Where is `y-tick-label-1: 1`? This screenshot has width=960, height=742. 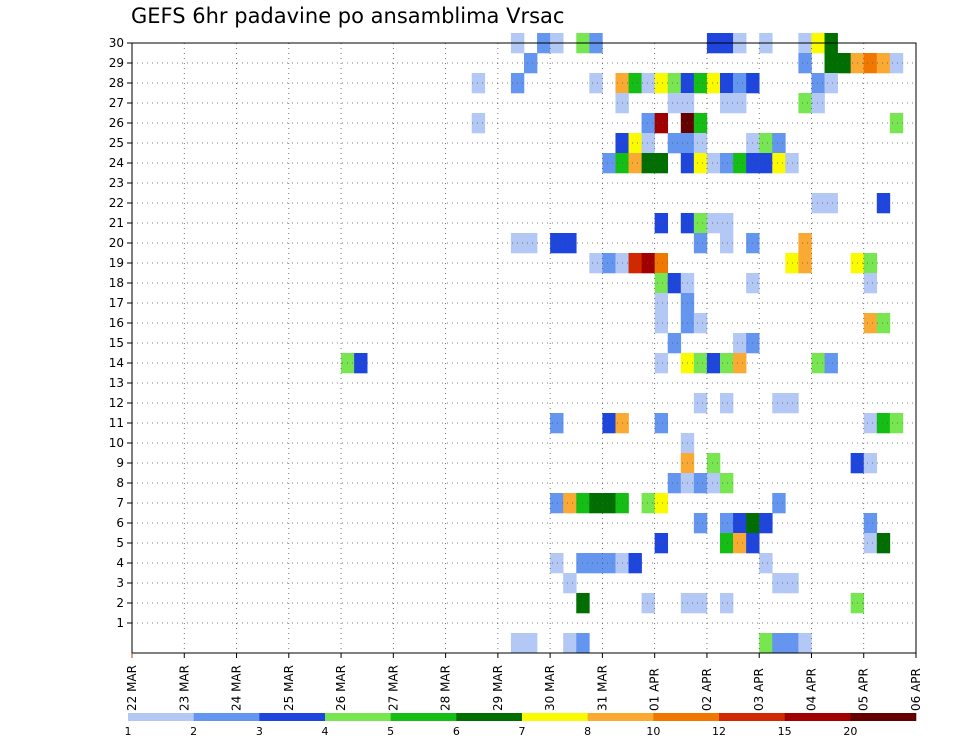
y-tick-label-1: 1 is located at coordinates (120, 623).